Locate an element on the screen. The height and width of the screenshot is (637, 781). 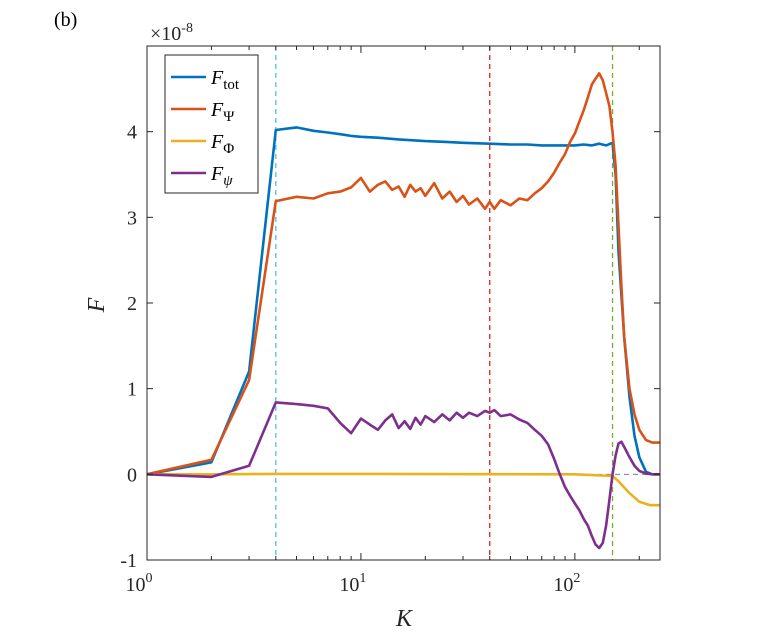
x-tick-label: 10¹ is located at coordinates (352, 583).